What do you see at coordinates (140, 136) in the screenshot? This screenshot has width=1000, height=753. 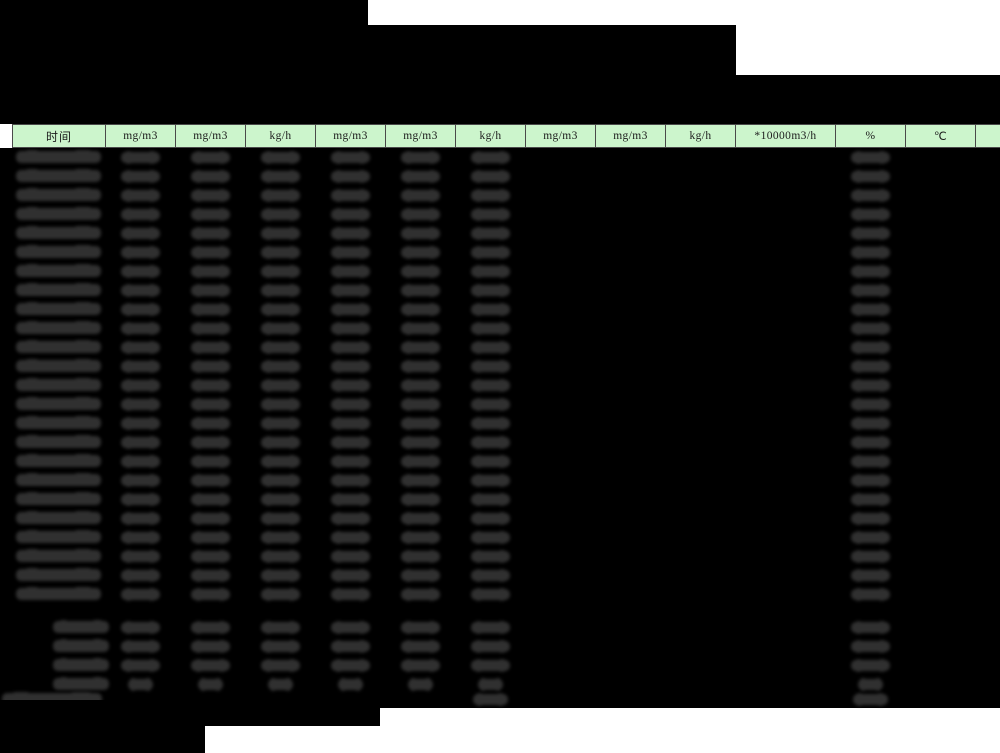 I see `header-cell-1: mg/m3` at bounding box center [140, 136].